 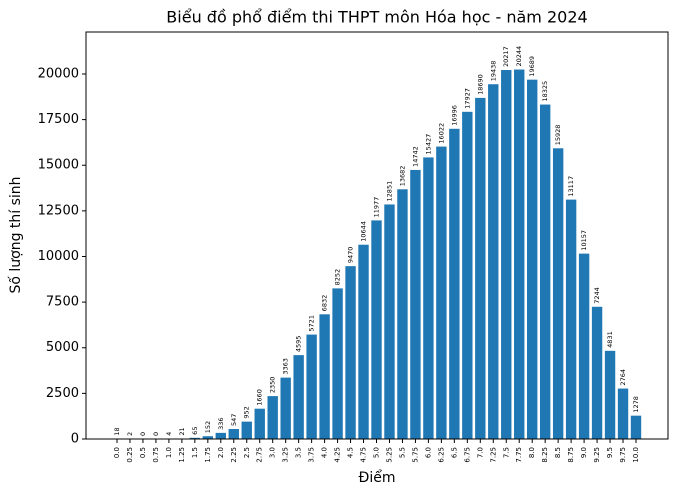 What do you see at coordinates (182, 455) in the screenshot?
I see `x-tick-label: 1.25` at bounding box center [182, 455].